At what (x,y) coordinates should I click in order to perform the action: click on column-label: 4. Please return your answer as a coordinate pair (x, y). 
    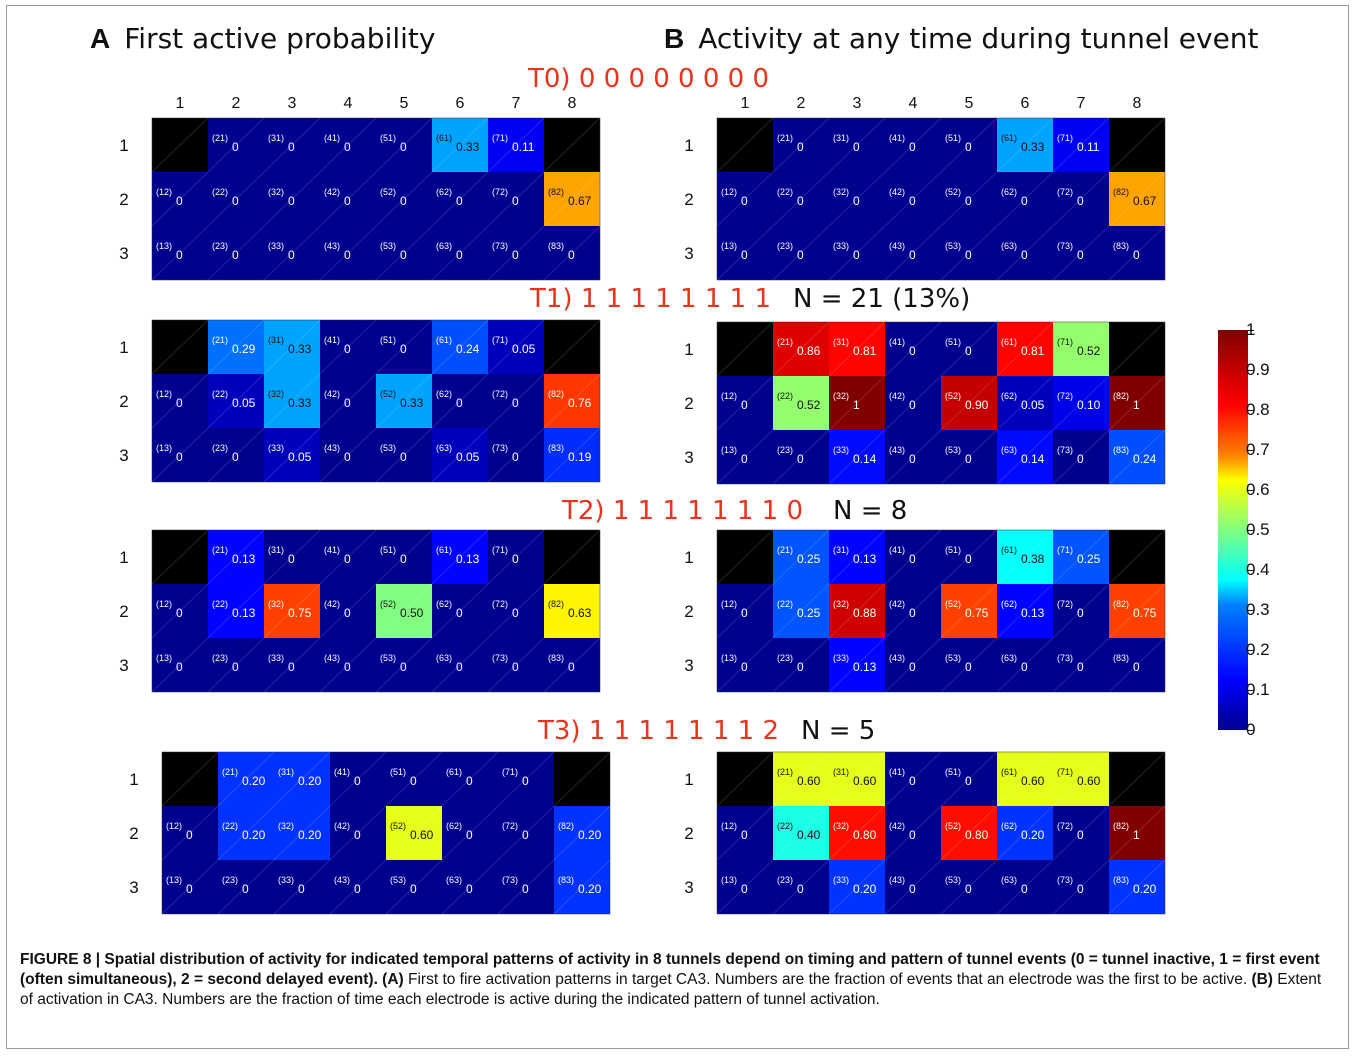
    Looking at the image, I should click on (348, 103).